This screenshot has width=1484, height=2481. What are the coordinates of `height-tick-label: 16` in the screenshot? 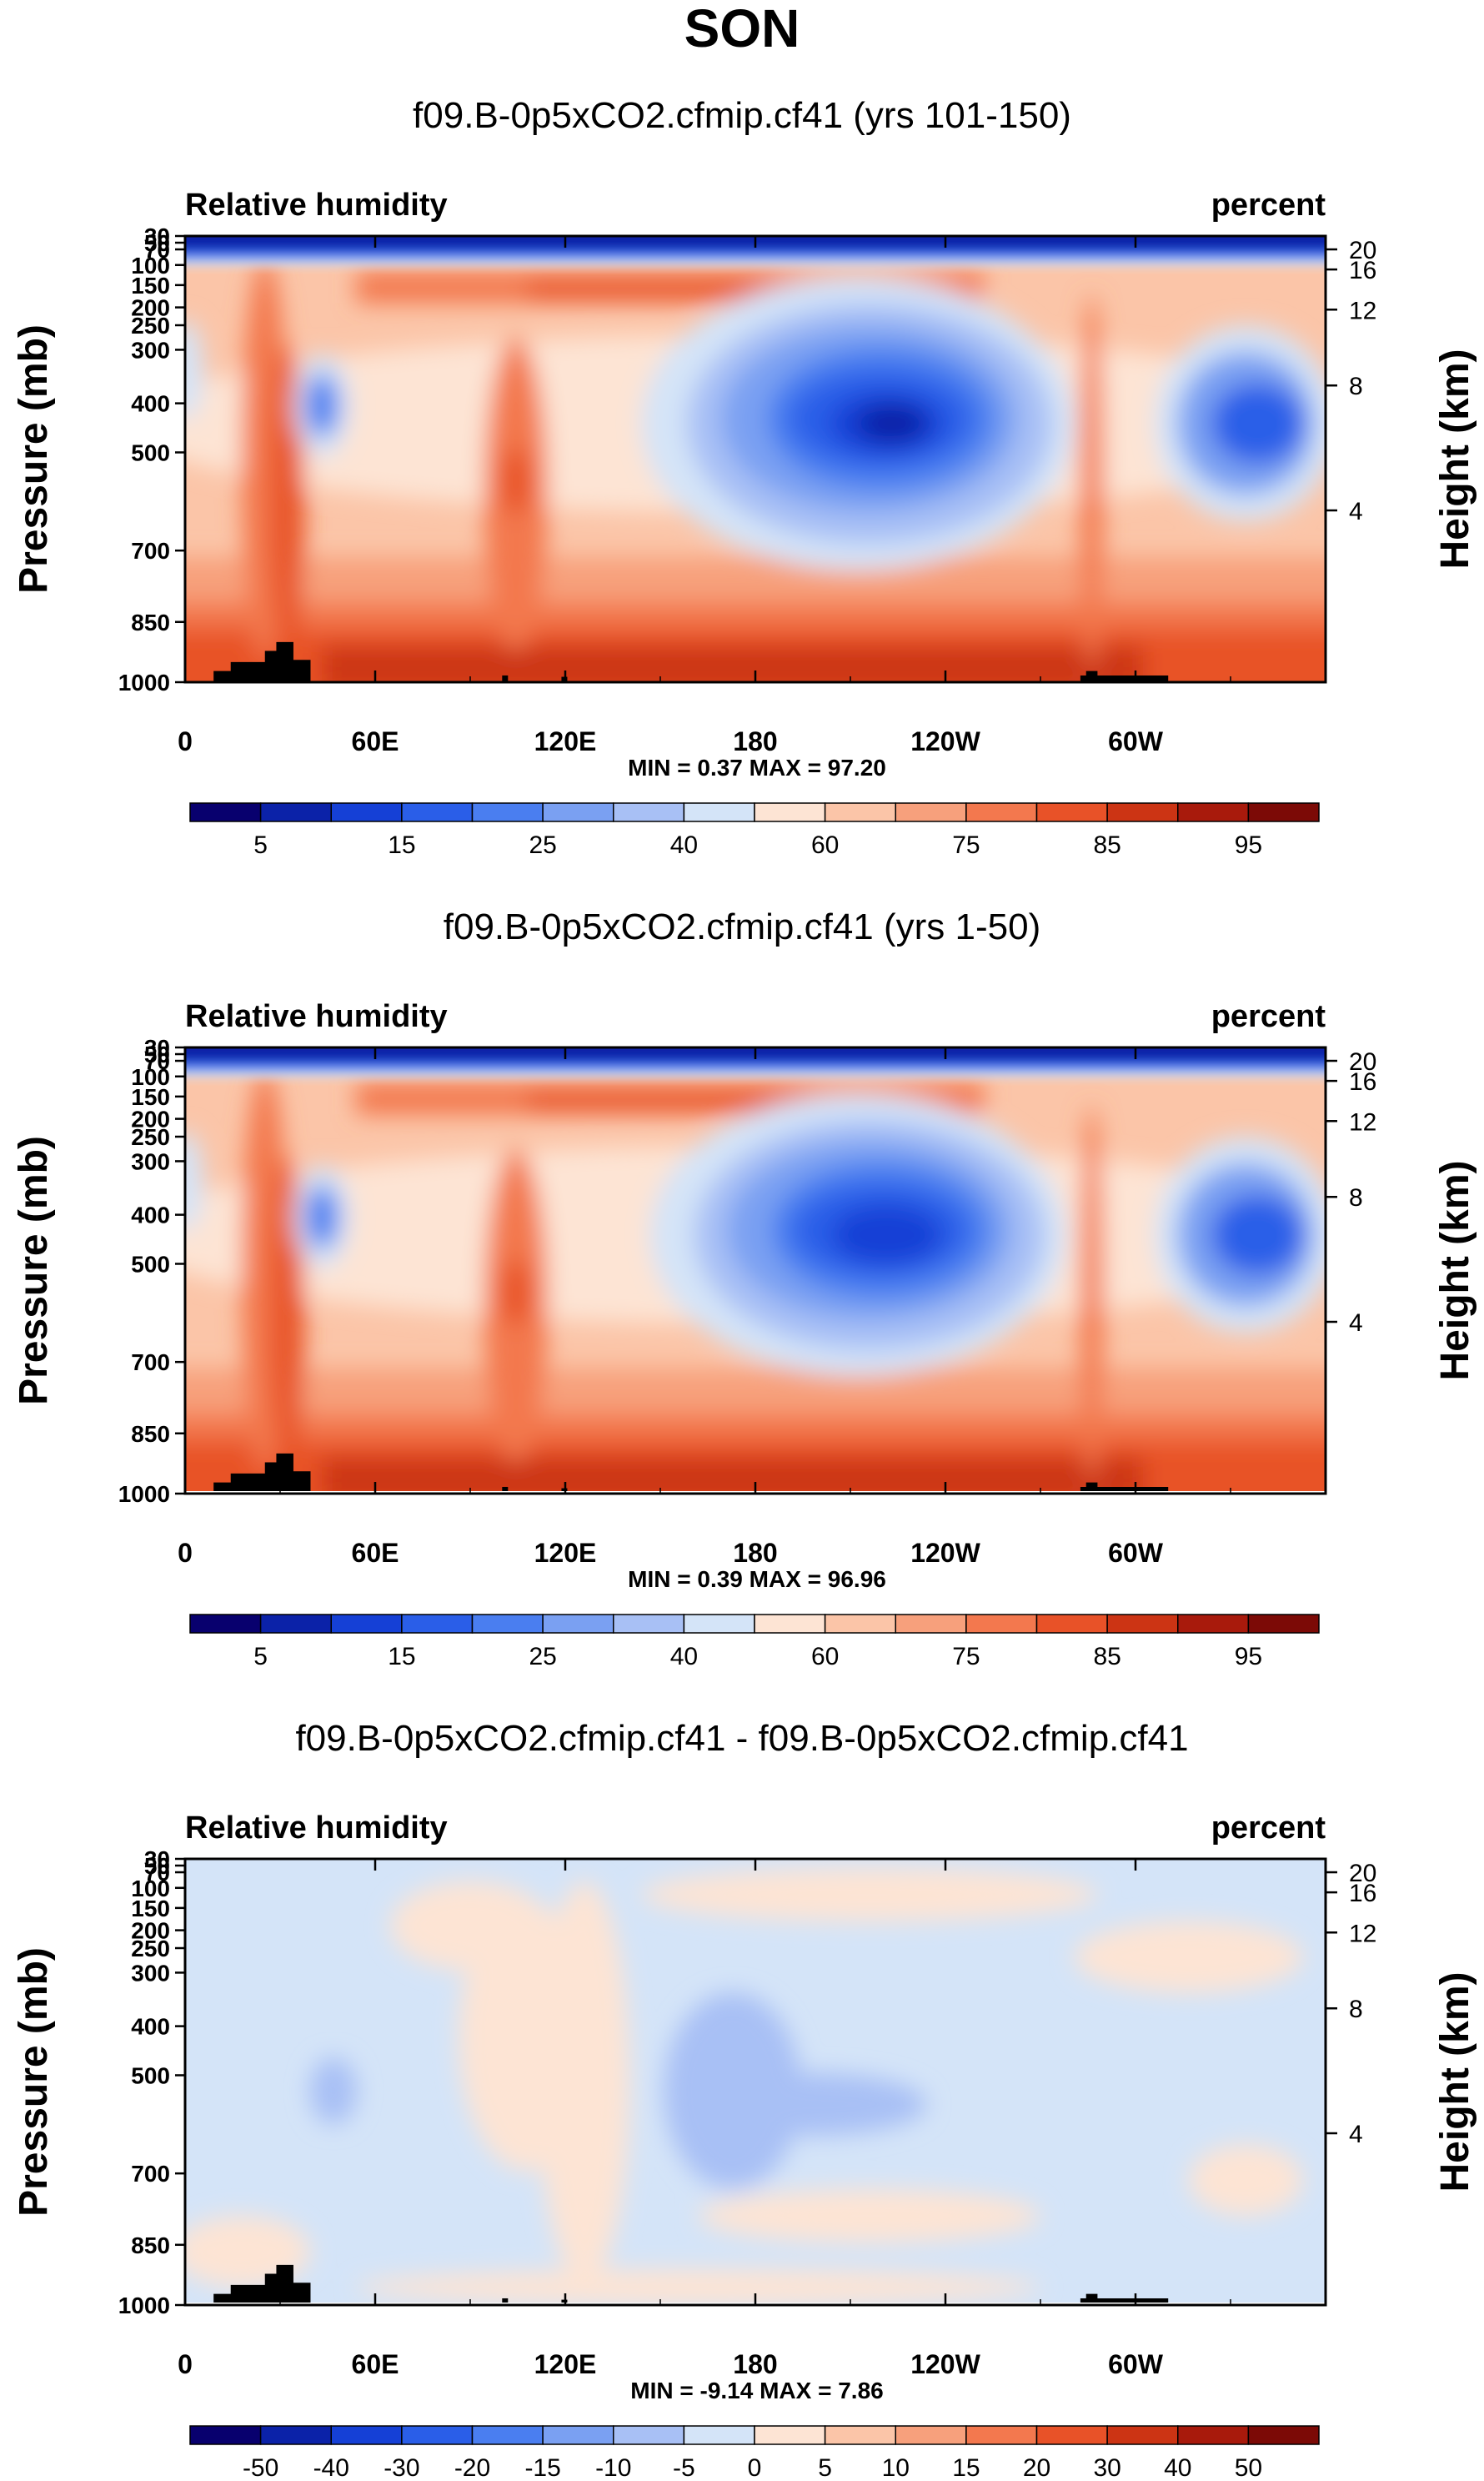 It's located at (1362, 1082).